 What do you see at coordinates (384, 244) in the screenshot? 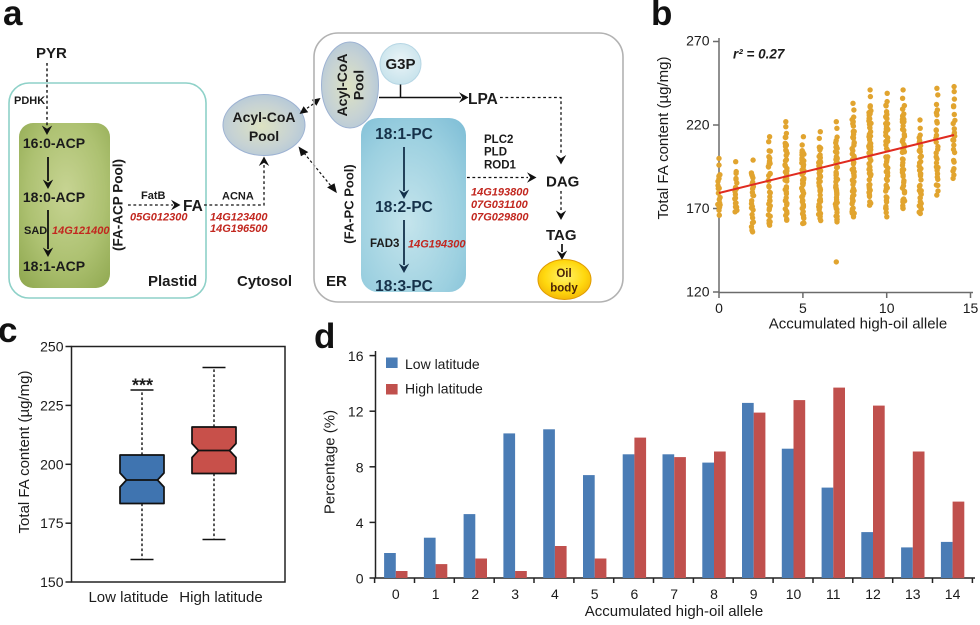
I see `svg-text: FAD3` at bounding box center [384, 244].